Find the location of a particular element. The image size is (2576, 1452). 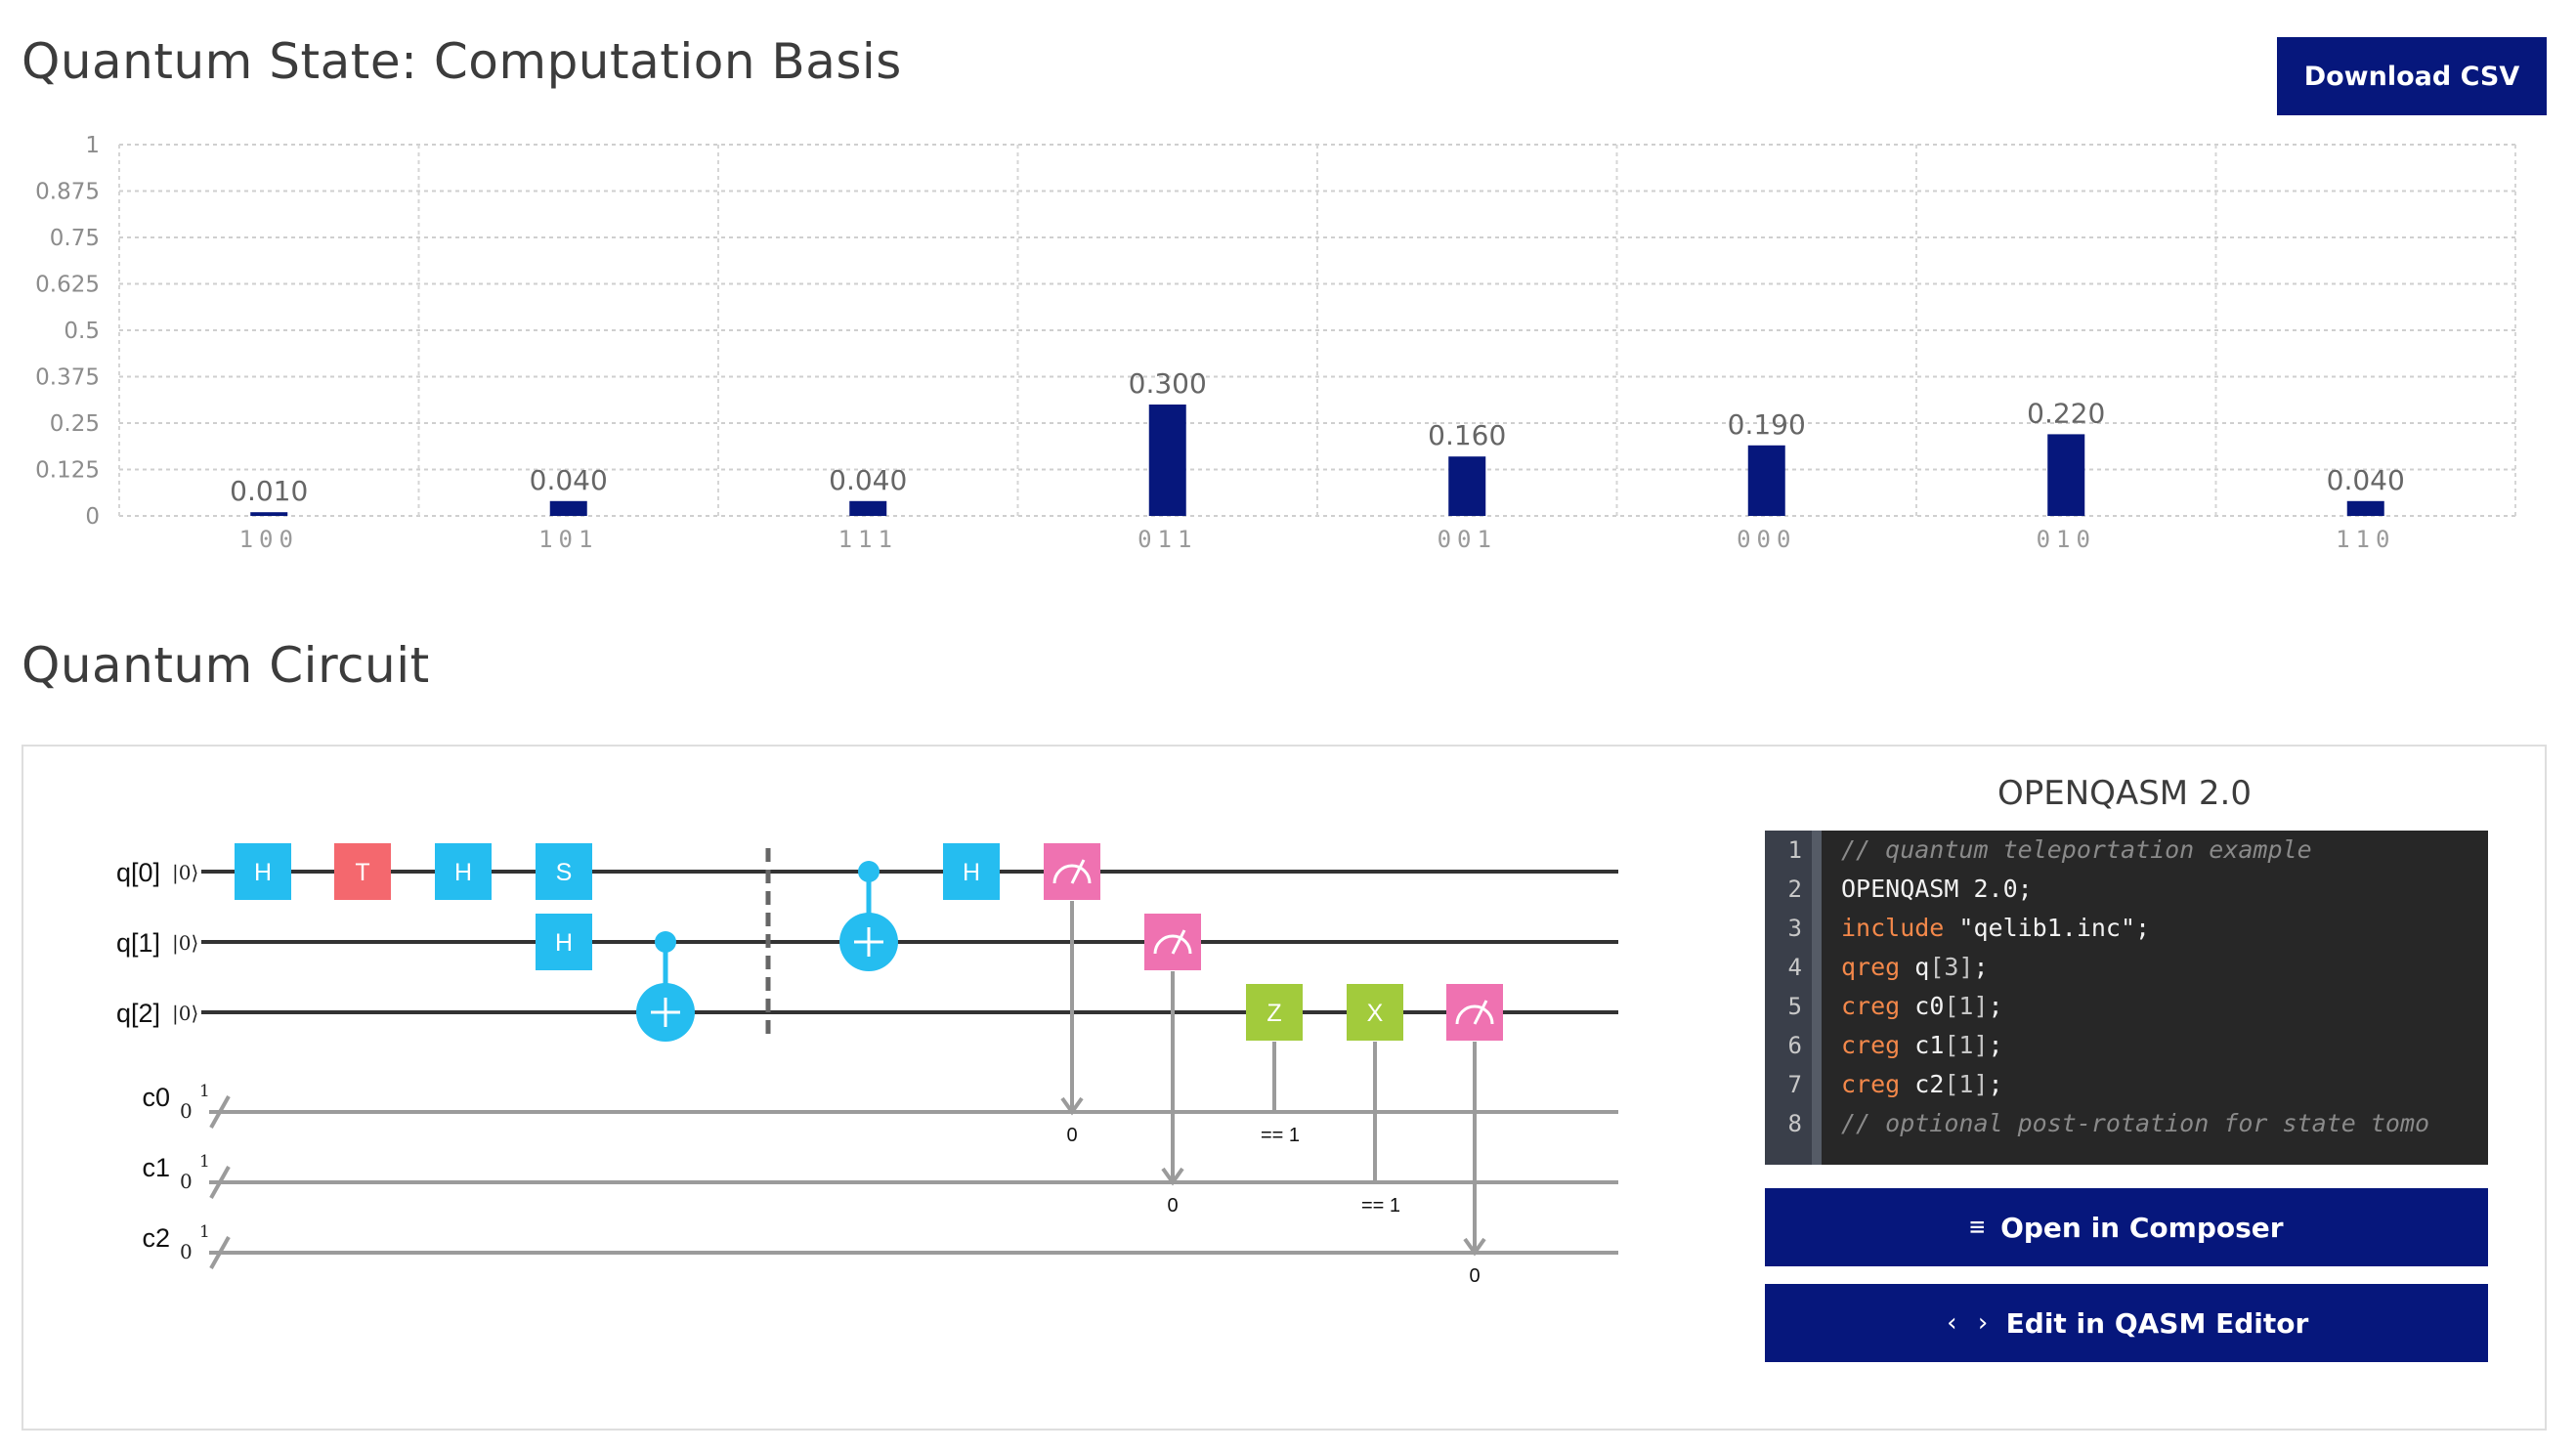

sliders-icon: ≡ is located at coordinates (1978, 1227).